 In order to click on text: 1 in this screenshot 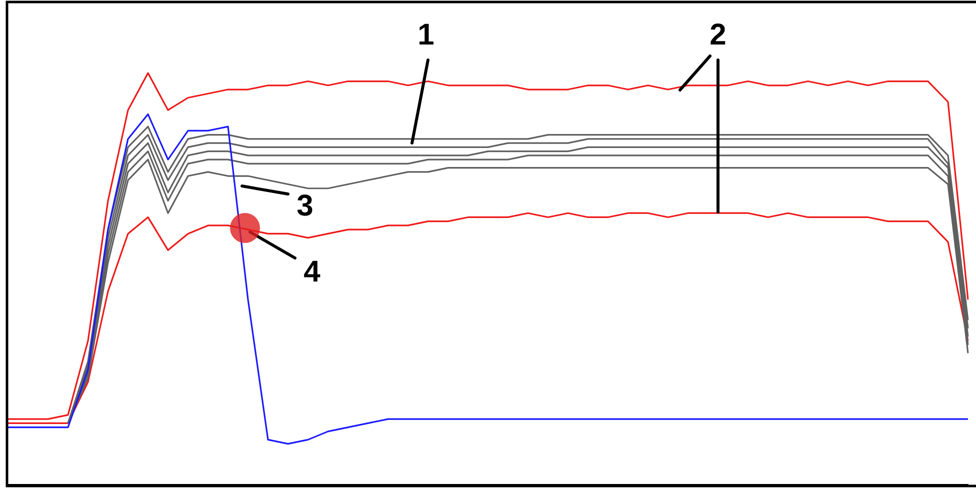, I will do `click(426, 35)`.